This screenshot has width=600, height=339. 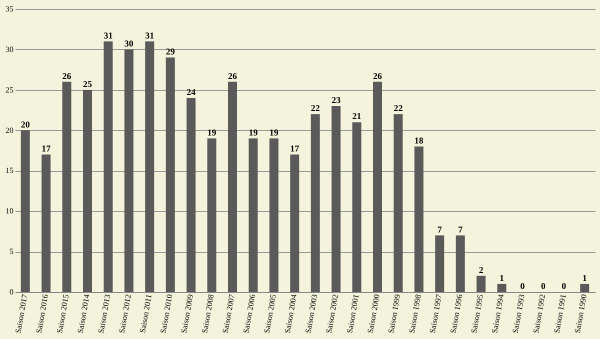 What do you see at coordinates (12, 292) in the screenshot?
I see `y-tick-label: 0` at bounding box center [12, 292].